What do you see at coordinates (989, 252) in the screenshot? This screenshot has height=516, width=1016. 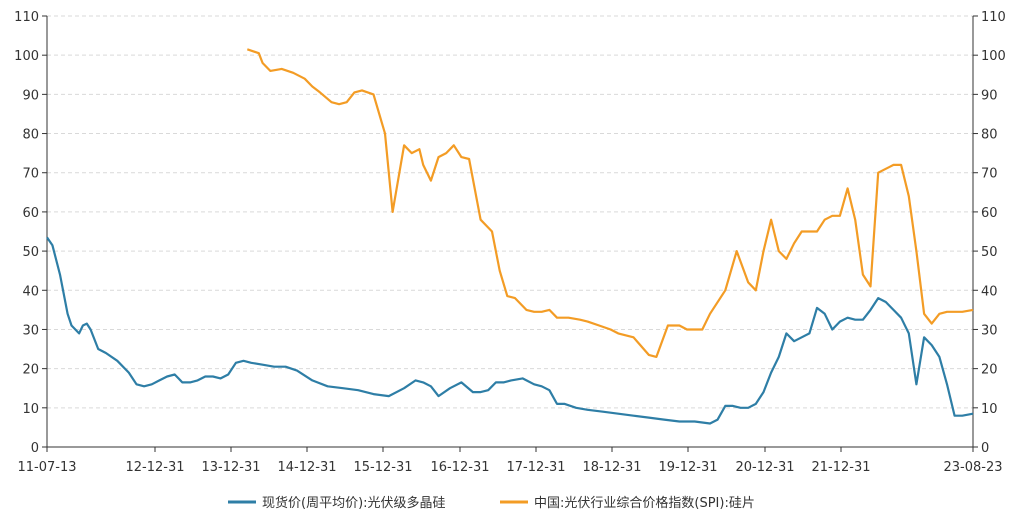 I see `right-tick-label: 50` at bounding box center [989, 252].